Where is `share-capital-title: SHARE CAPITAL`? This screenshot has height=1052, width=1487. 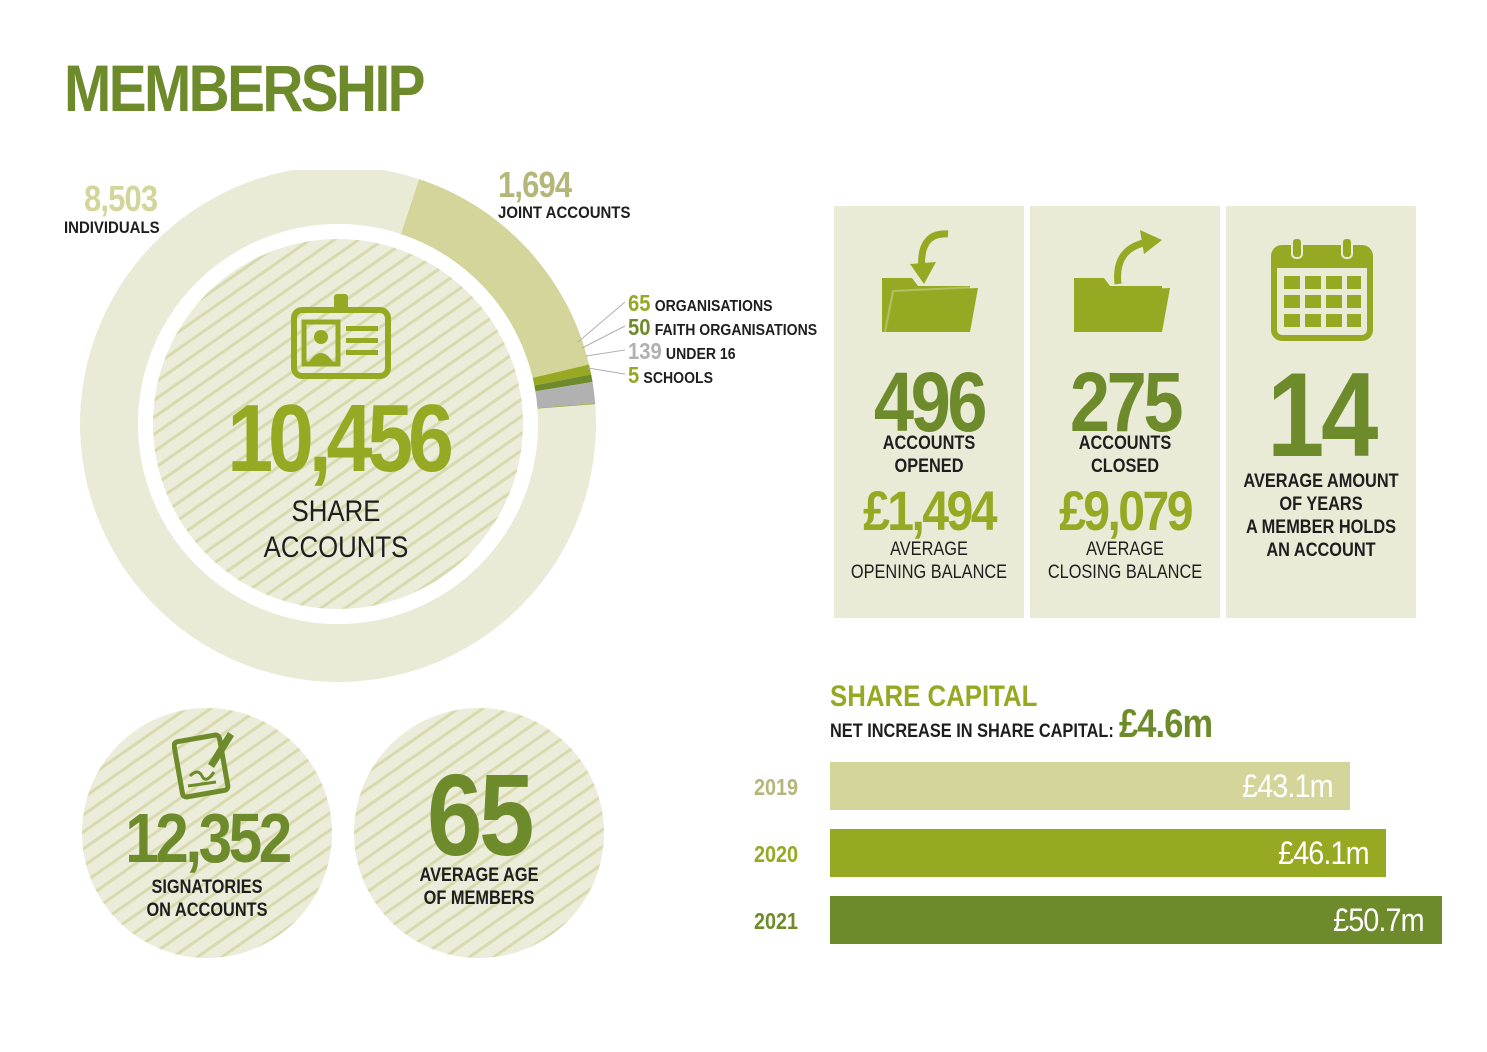 share-capital-title: SHARE CAPITAL is located at coordinates (934, 696).